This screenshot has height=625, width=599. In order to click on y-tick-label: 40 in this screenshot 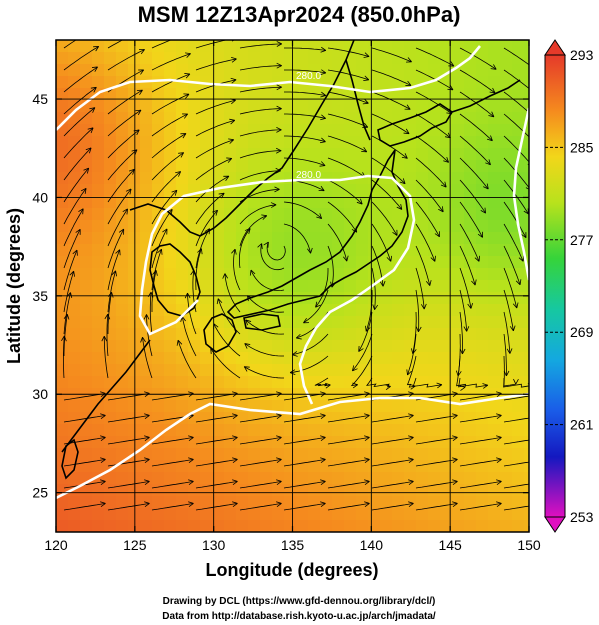, I will do `click(40, 197)`.